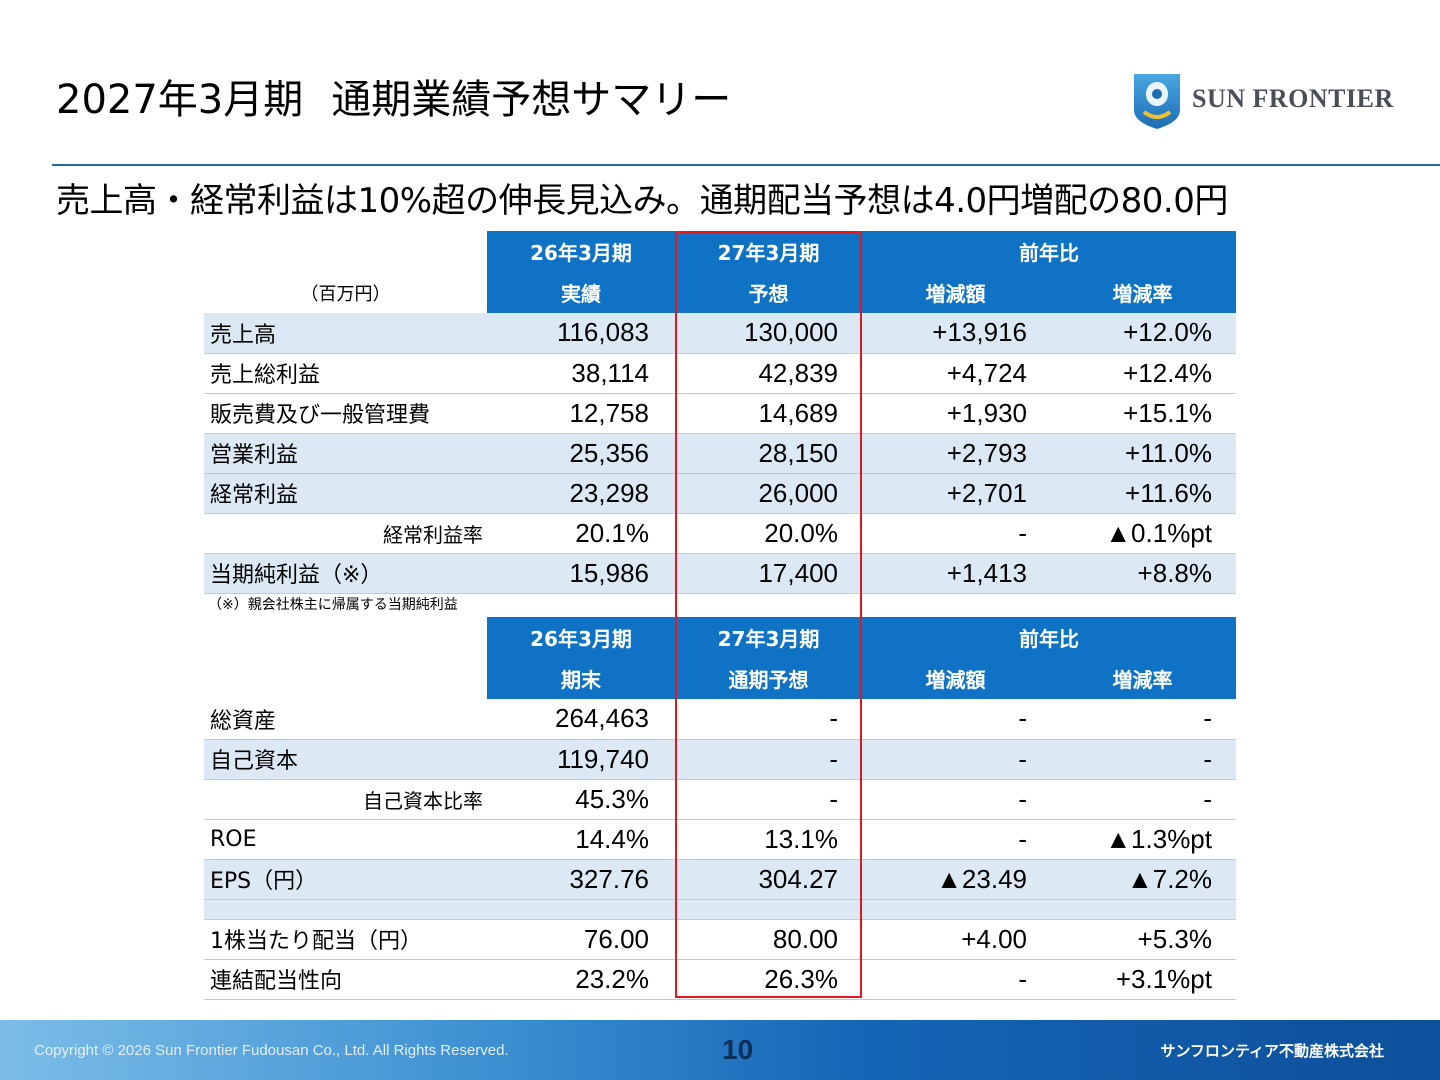  Describe the element at coordinates (1142, 373) in the screenshot. I see `cell-value: +12.4%` at that location.